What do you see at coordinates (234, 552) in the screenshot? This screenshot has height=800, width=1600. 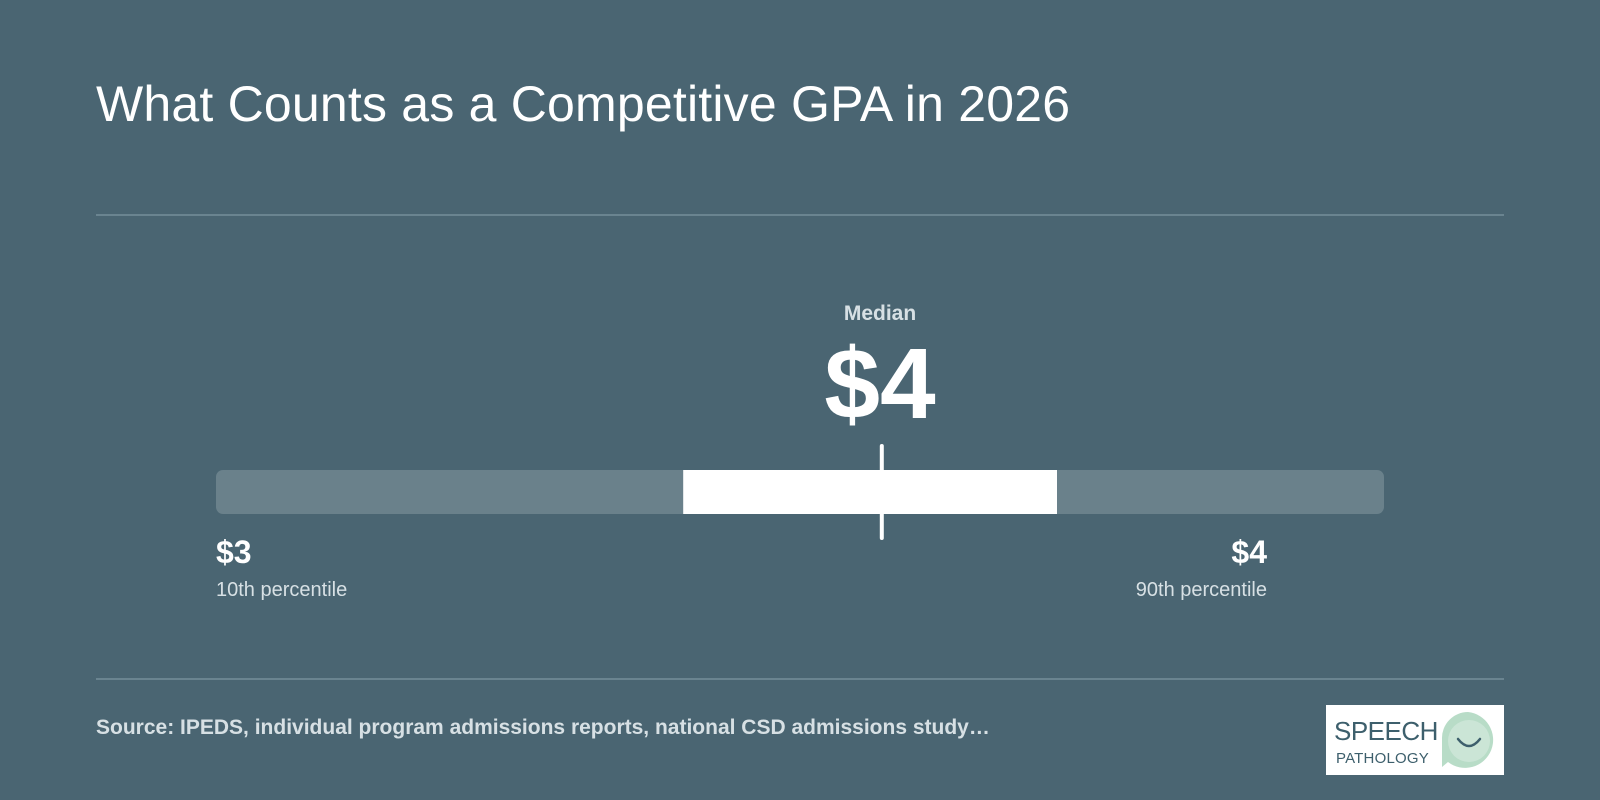 I see `low-value: $3` at bounding box center [234, 552].